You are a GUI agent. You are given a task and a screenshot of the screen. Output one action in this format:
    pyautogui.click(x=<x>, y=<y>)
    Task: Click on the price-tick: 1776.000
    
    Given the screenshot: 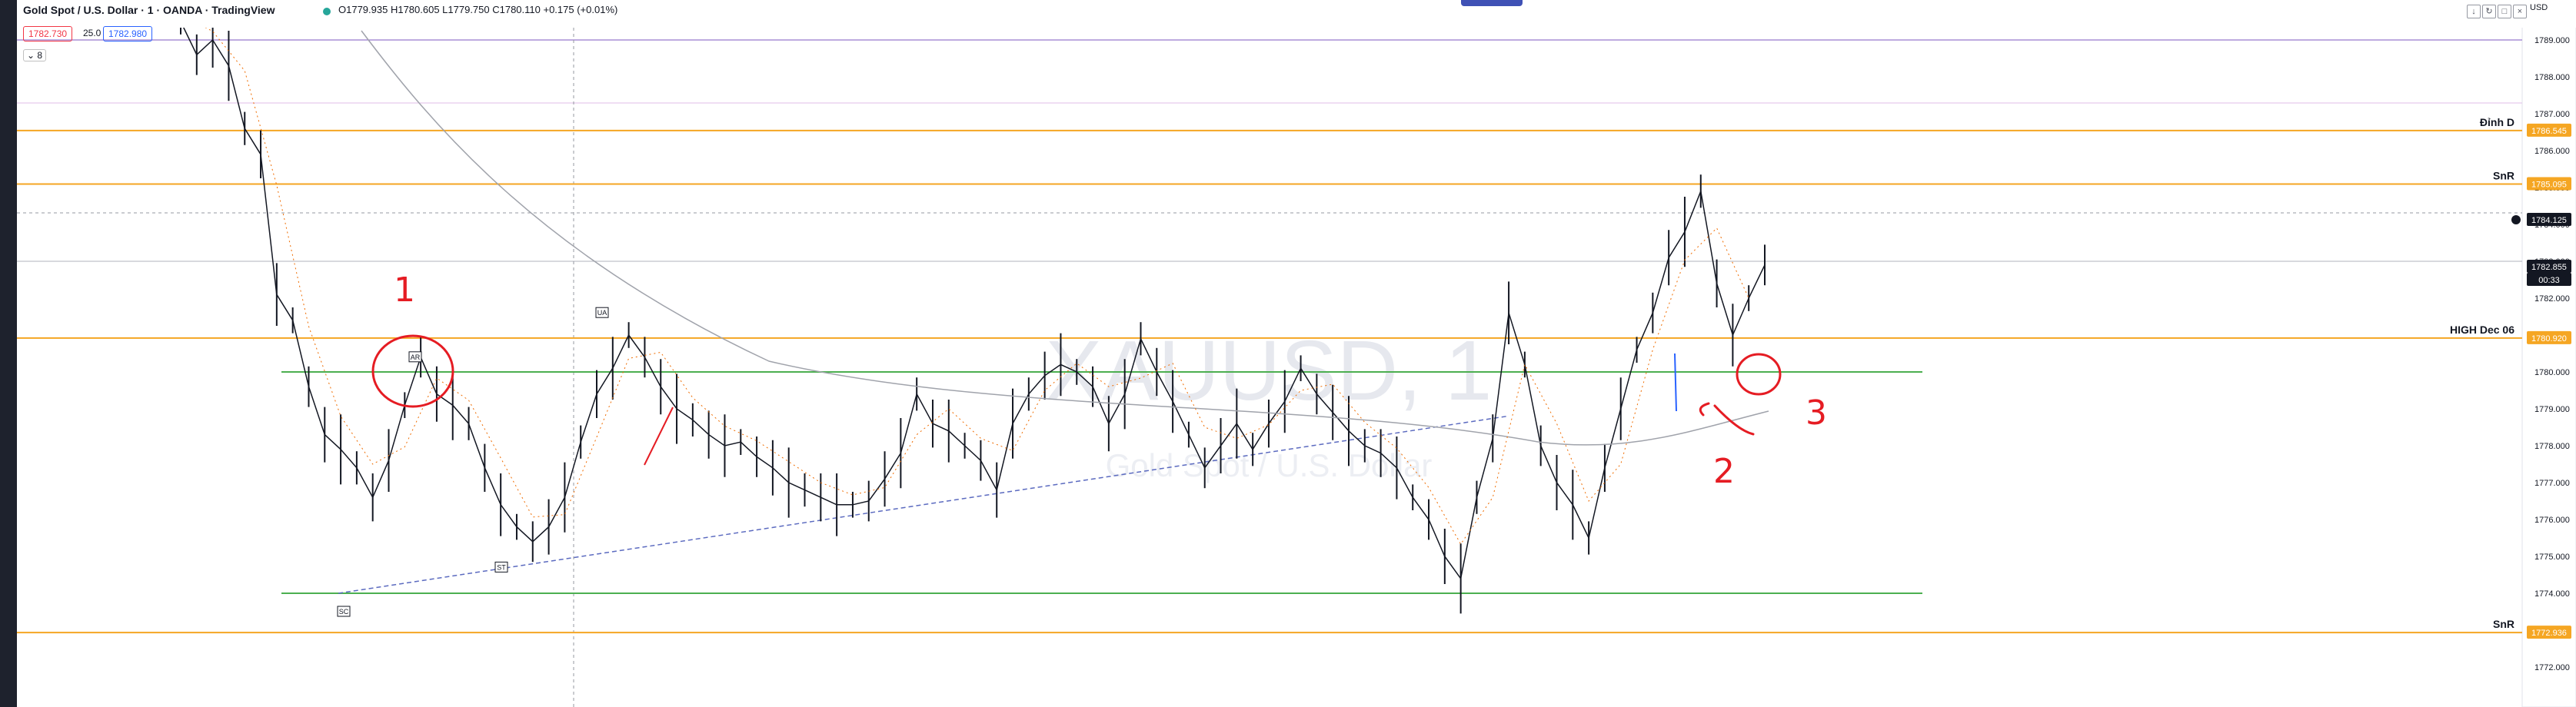 What is the action you would take?
    pyautogui.click(x=2552, y=520)
    